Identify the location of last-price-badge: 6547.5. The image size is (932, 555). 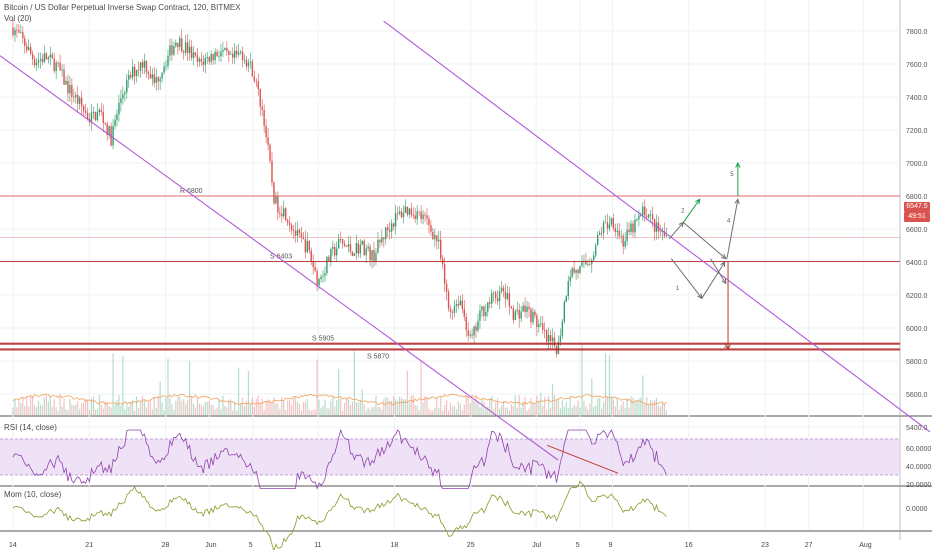
(917, 207).